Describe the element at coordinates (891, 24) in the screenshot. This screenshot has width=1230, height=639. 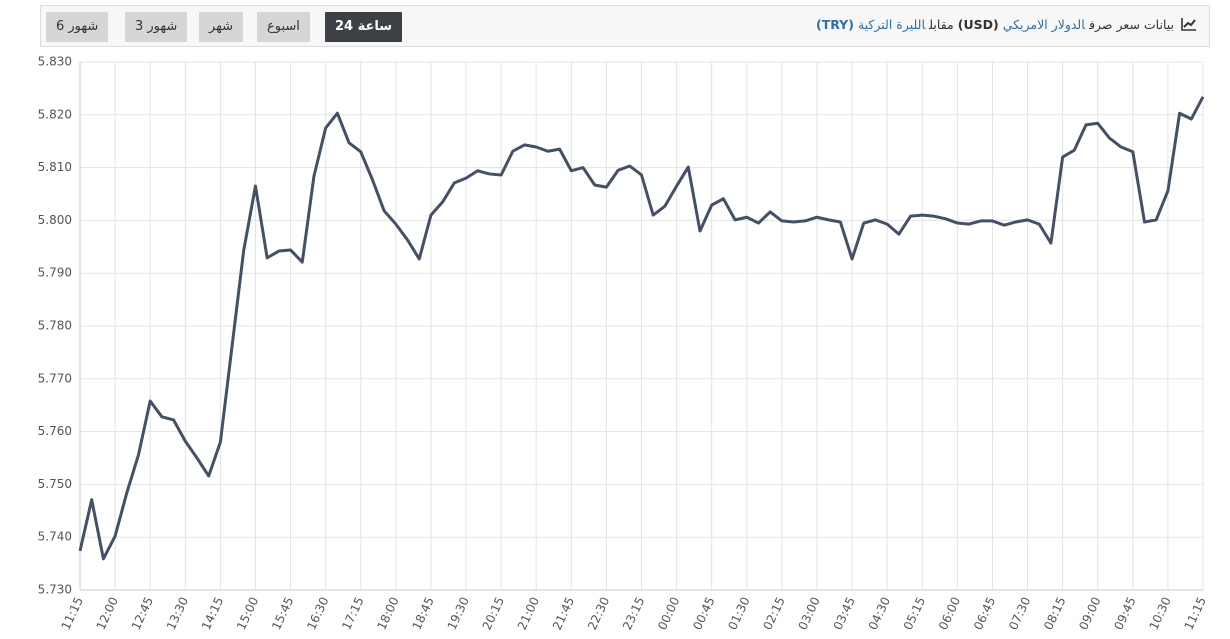
I see `title-text: الليرة التركية` at that location.